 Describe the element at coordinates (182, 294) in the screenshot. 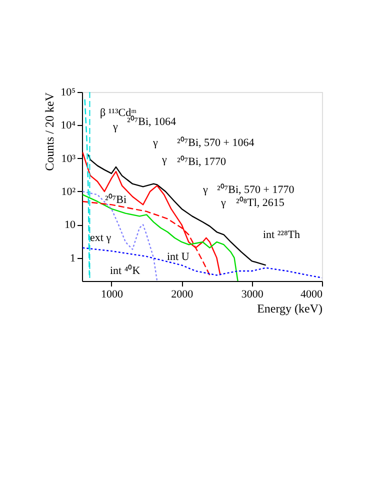

I see `x-tick-label: 2000` at that location.